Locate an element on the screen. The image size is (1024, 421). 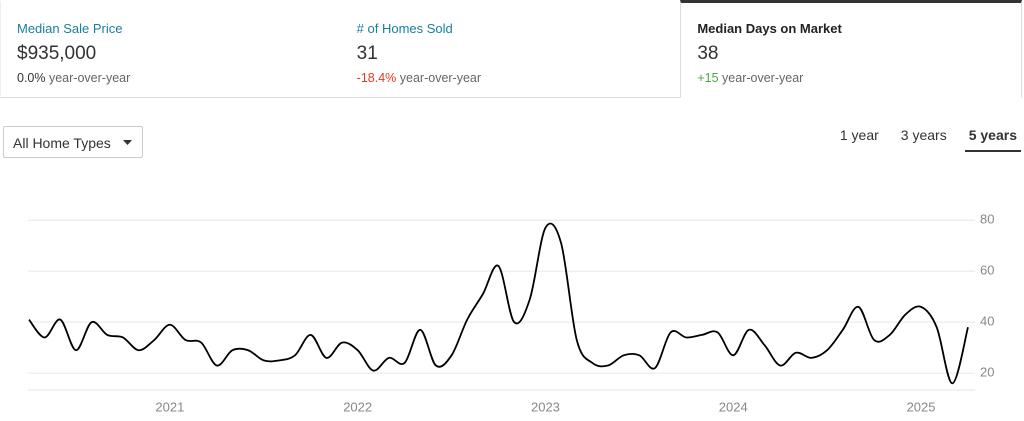
stat-label: Median Days on Market is located at coordinates (769, 28).